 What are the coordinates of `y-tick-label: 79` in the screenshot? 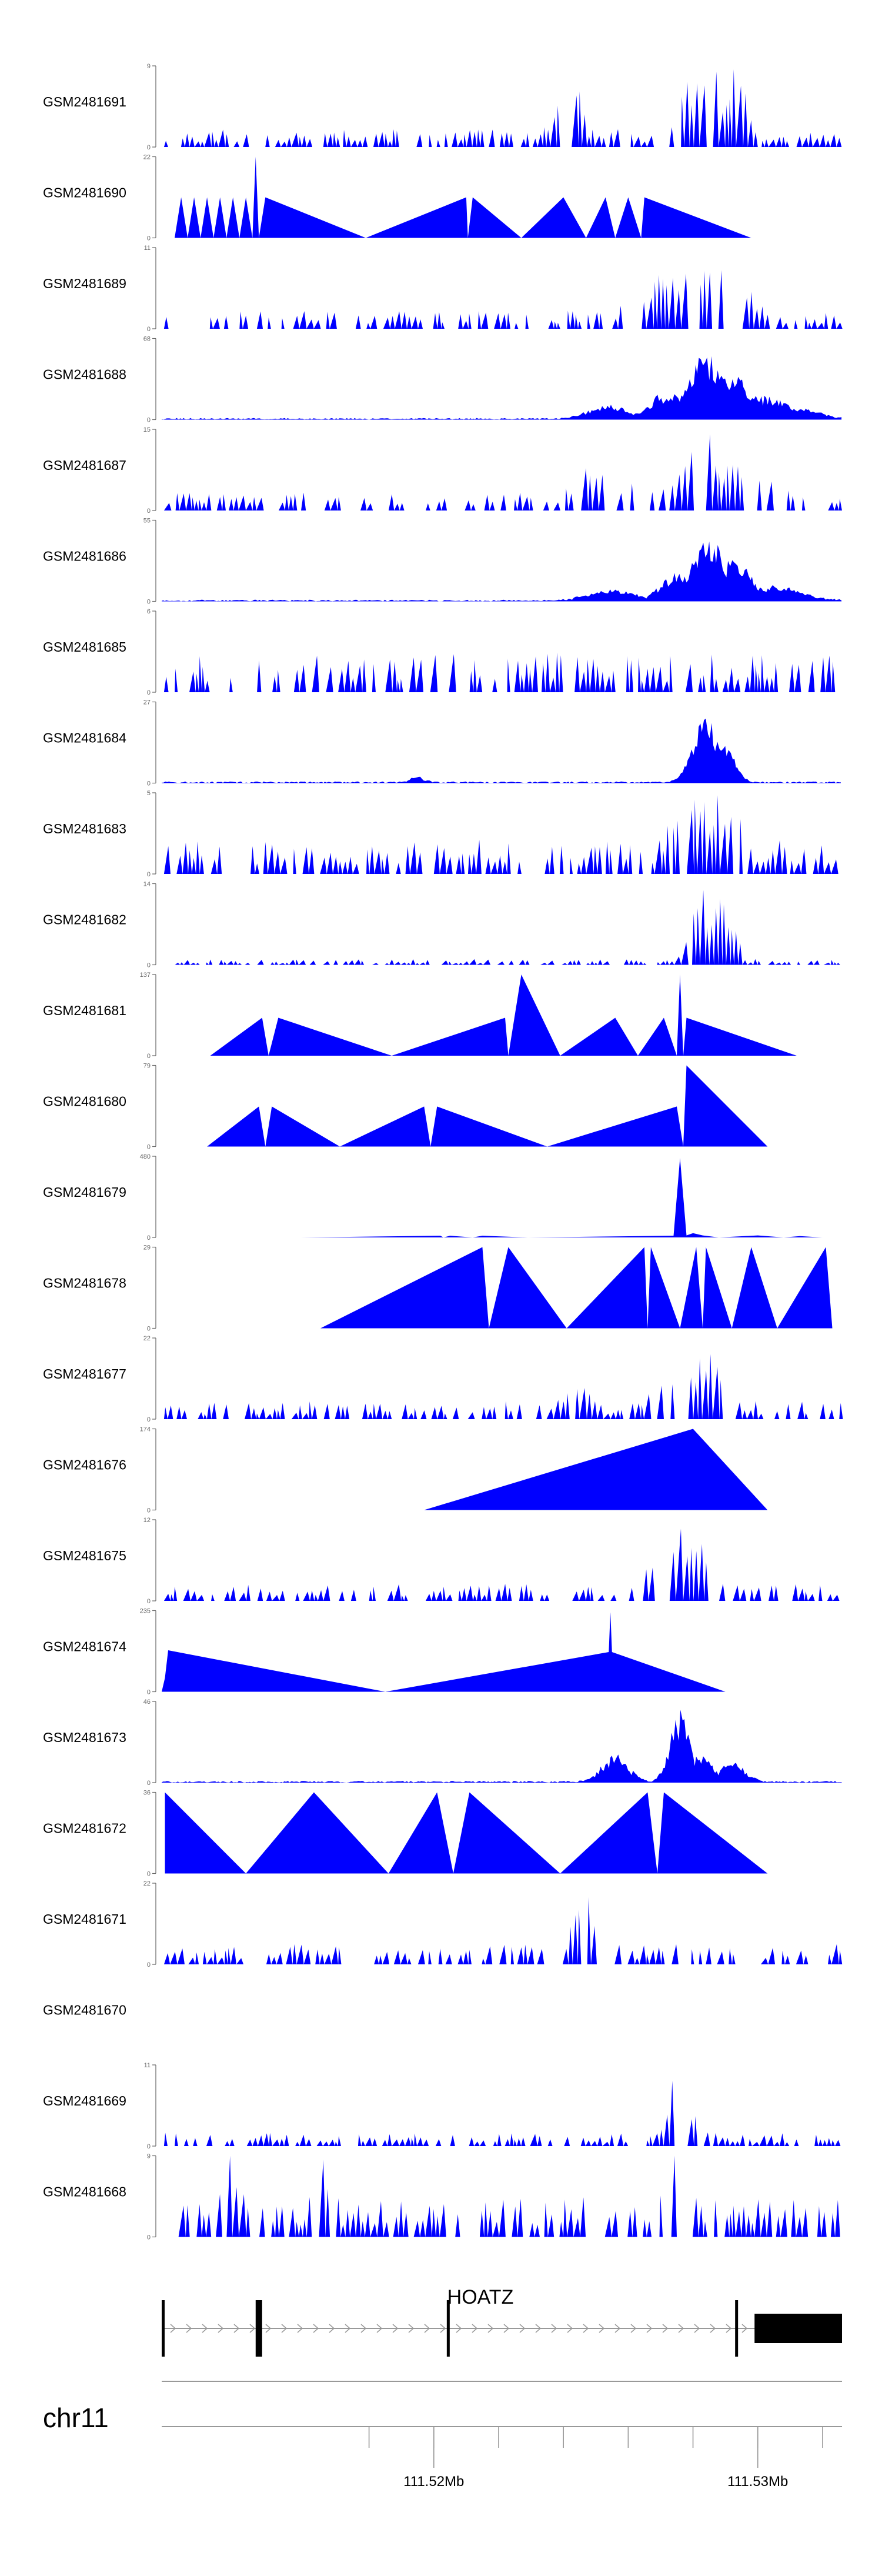 It's located at (147, 1066).